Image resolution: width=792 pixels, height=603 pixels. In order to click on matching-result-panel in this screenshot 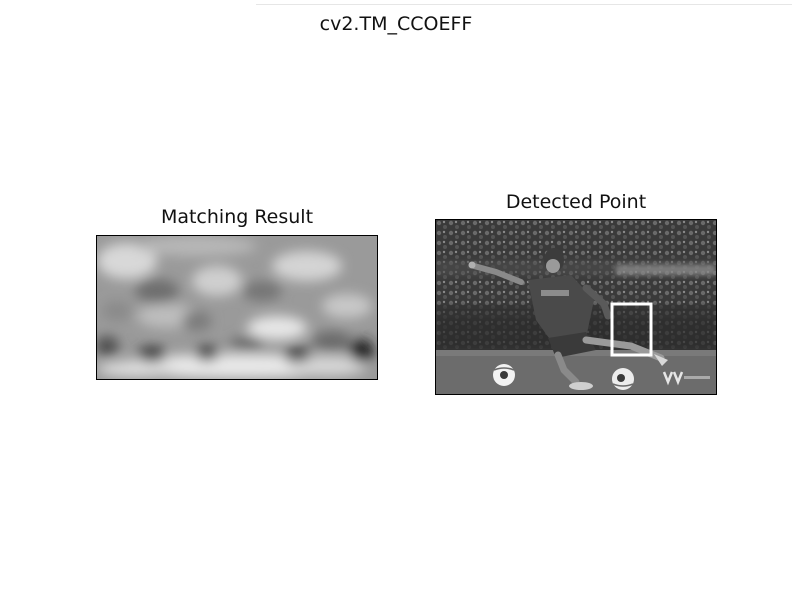, I will do `click(237, 307)`.